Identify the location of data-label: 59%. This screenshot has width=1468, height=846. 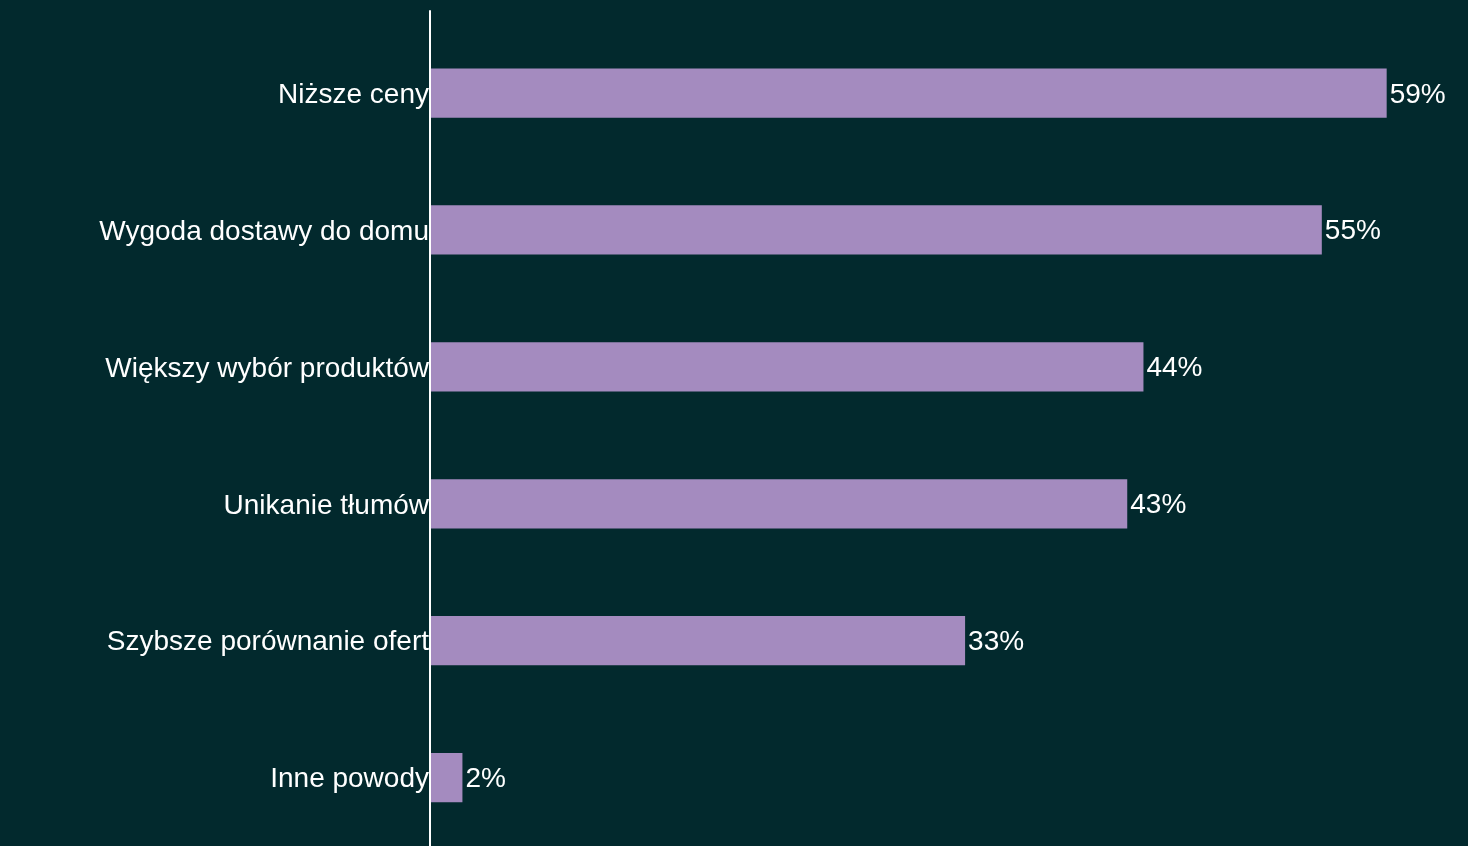
(1417, 93).